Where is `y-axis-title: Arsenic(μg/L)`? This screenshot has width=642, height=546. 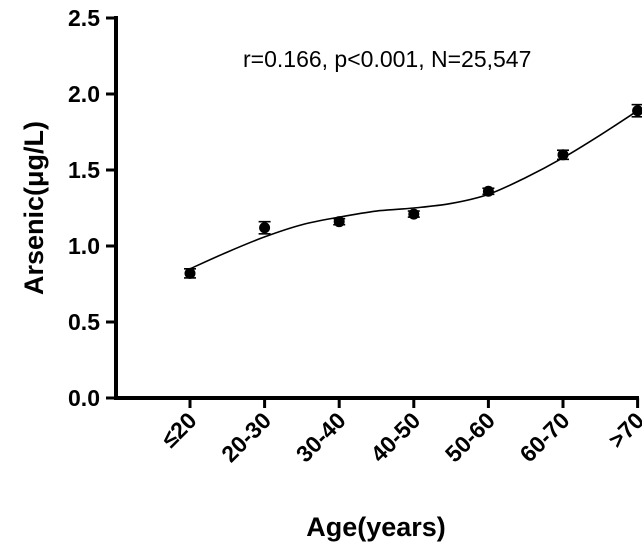
y-axis-title: Arsenic(μg/L) is located at coordinates (34, 208).